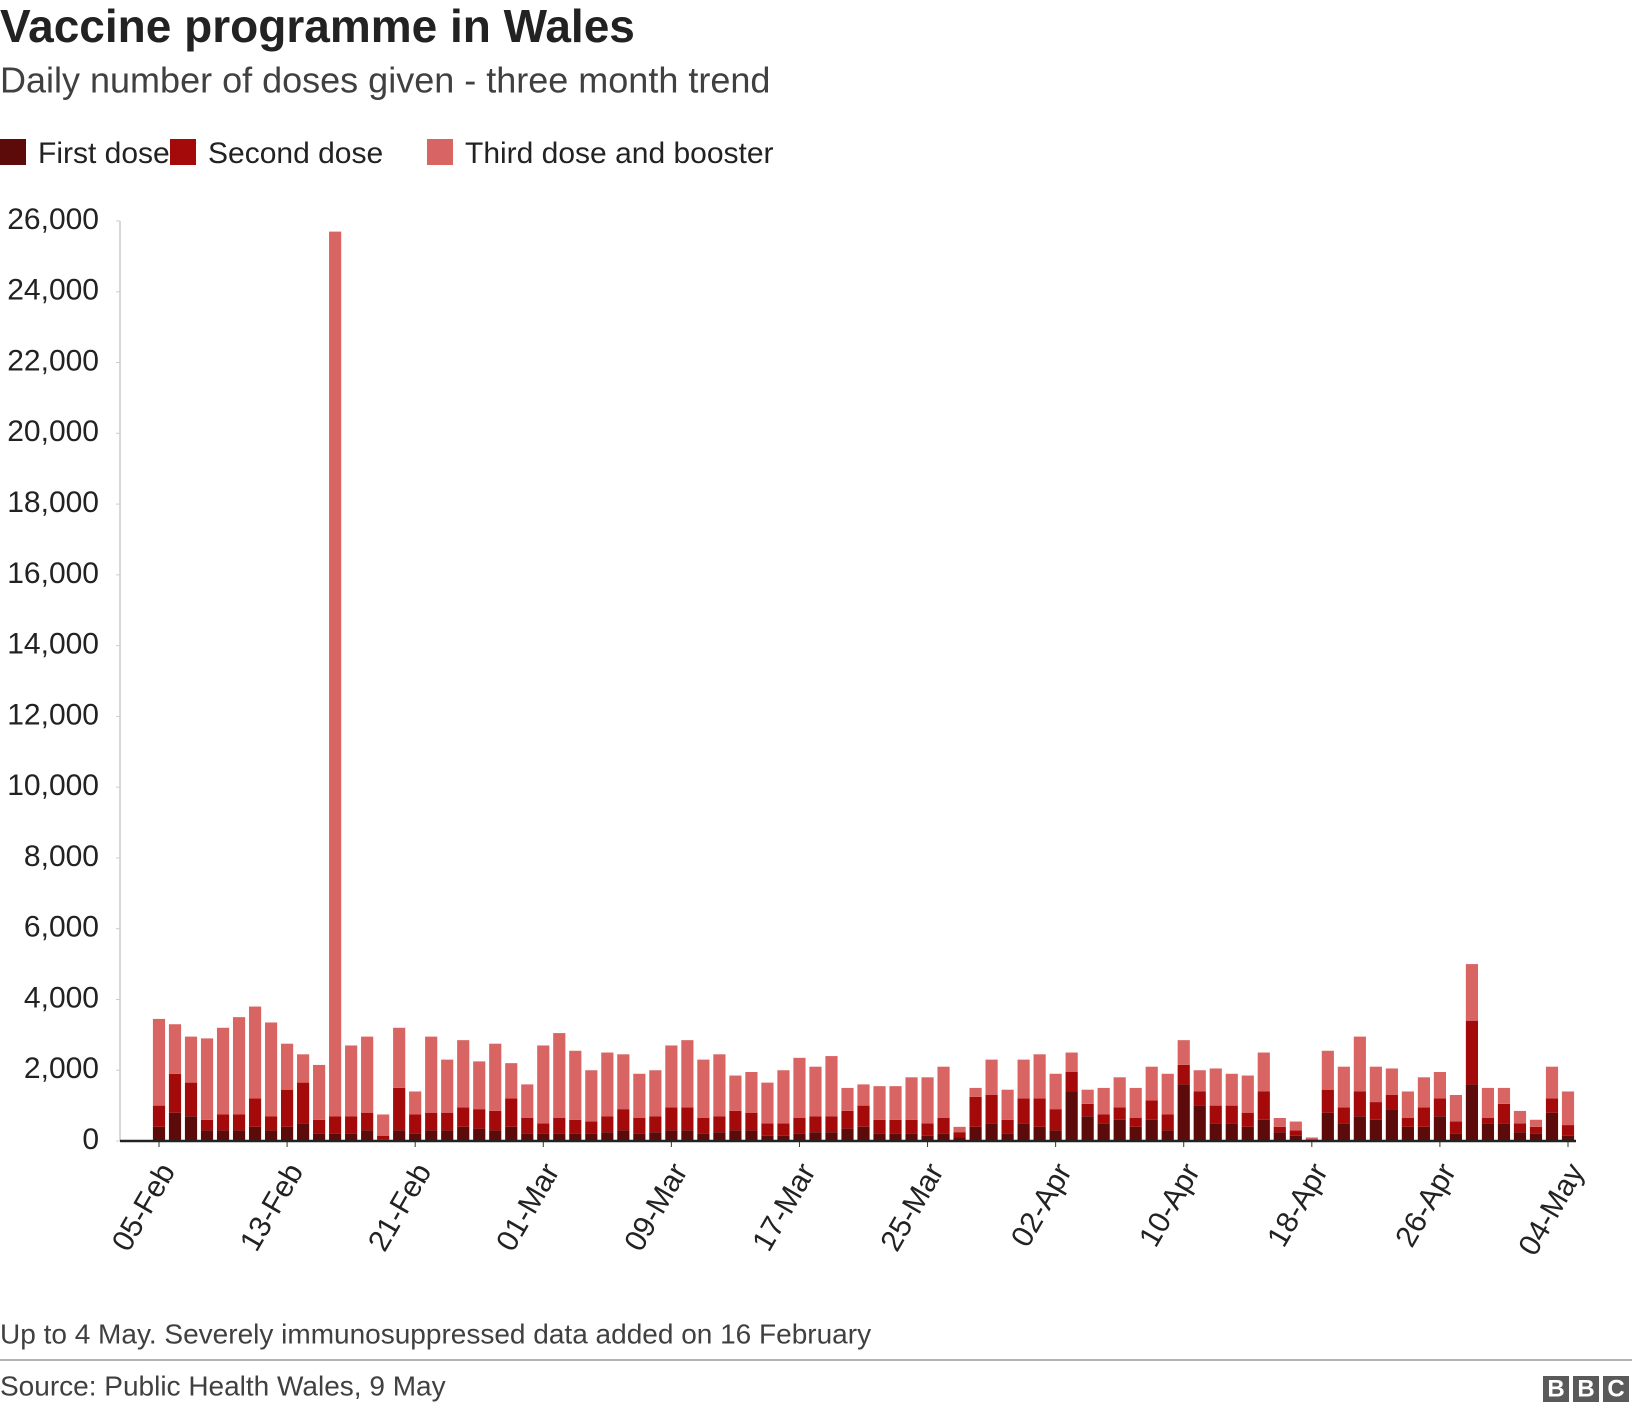  I want to click on y-tick-label: 22,000, so click(53, 360).